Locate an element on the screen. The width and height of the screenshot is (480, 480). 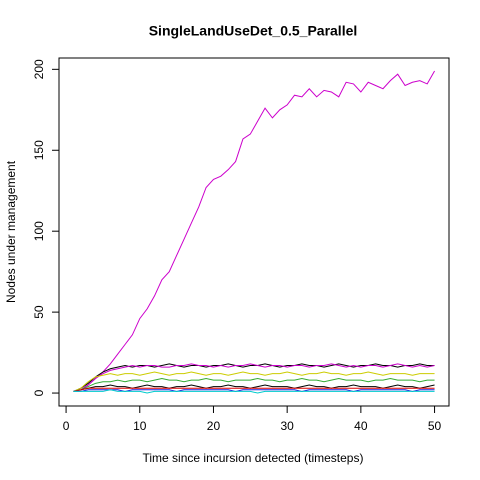
y-tick-label: 200 is located at coordinates (39, 69).